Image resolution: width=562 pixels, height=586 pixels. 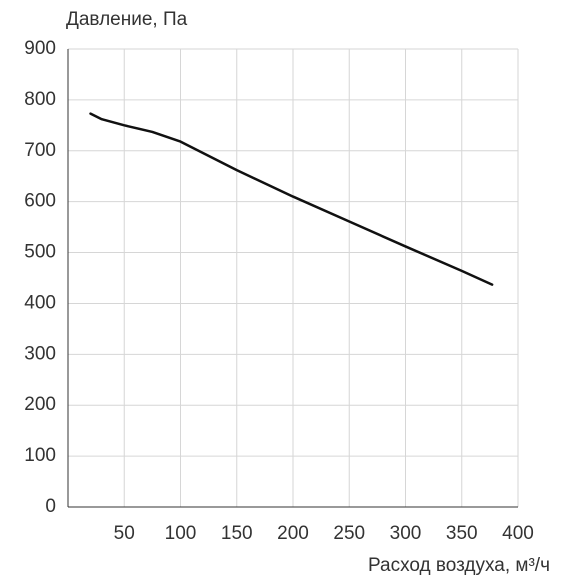 I want to click on y-tick-label: 200, so click(x=40, y=404).